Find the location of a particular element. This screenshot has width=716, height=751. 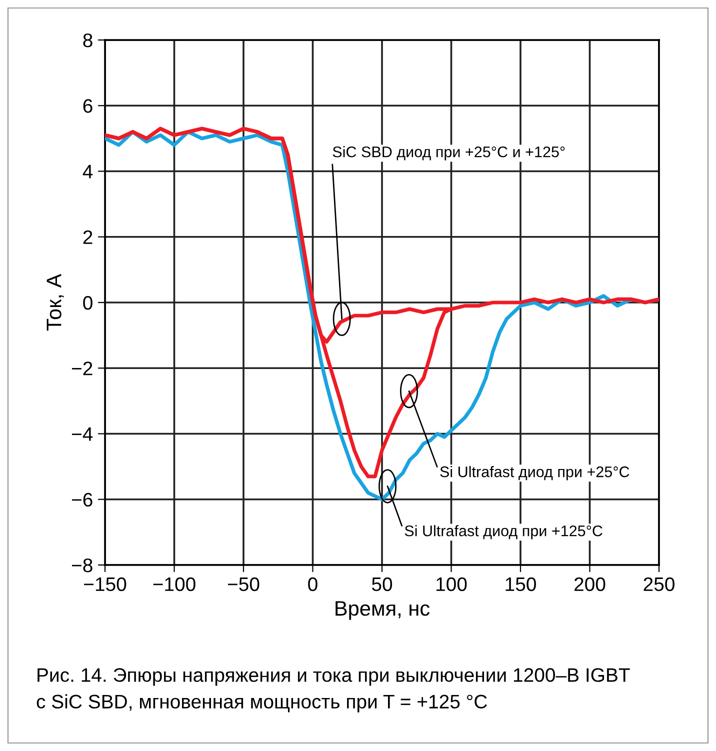

x-tick-label: 200 is located at coordinates (590, 584).